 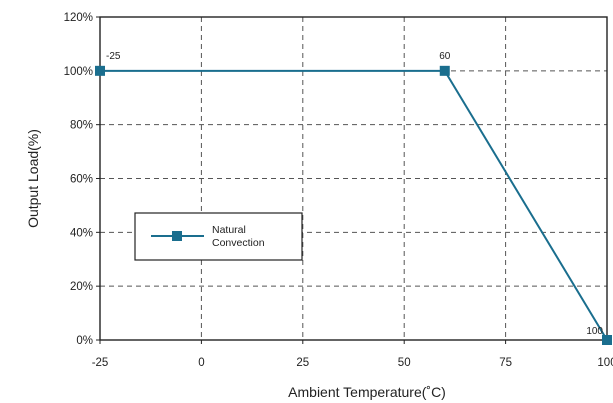 What do you see at coordinates (78, 72) in the screenshot?
I see `y-tick-label: 100%` at bounding box center [78, 72].